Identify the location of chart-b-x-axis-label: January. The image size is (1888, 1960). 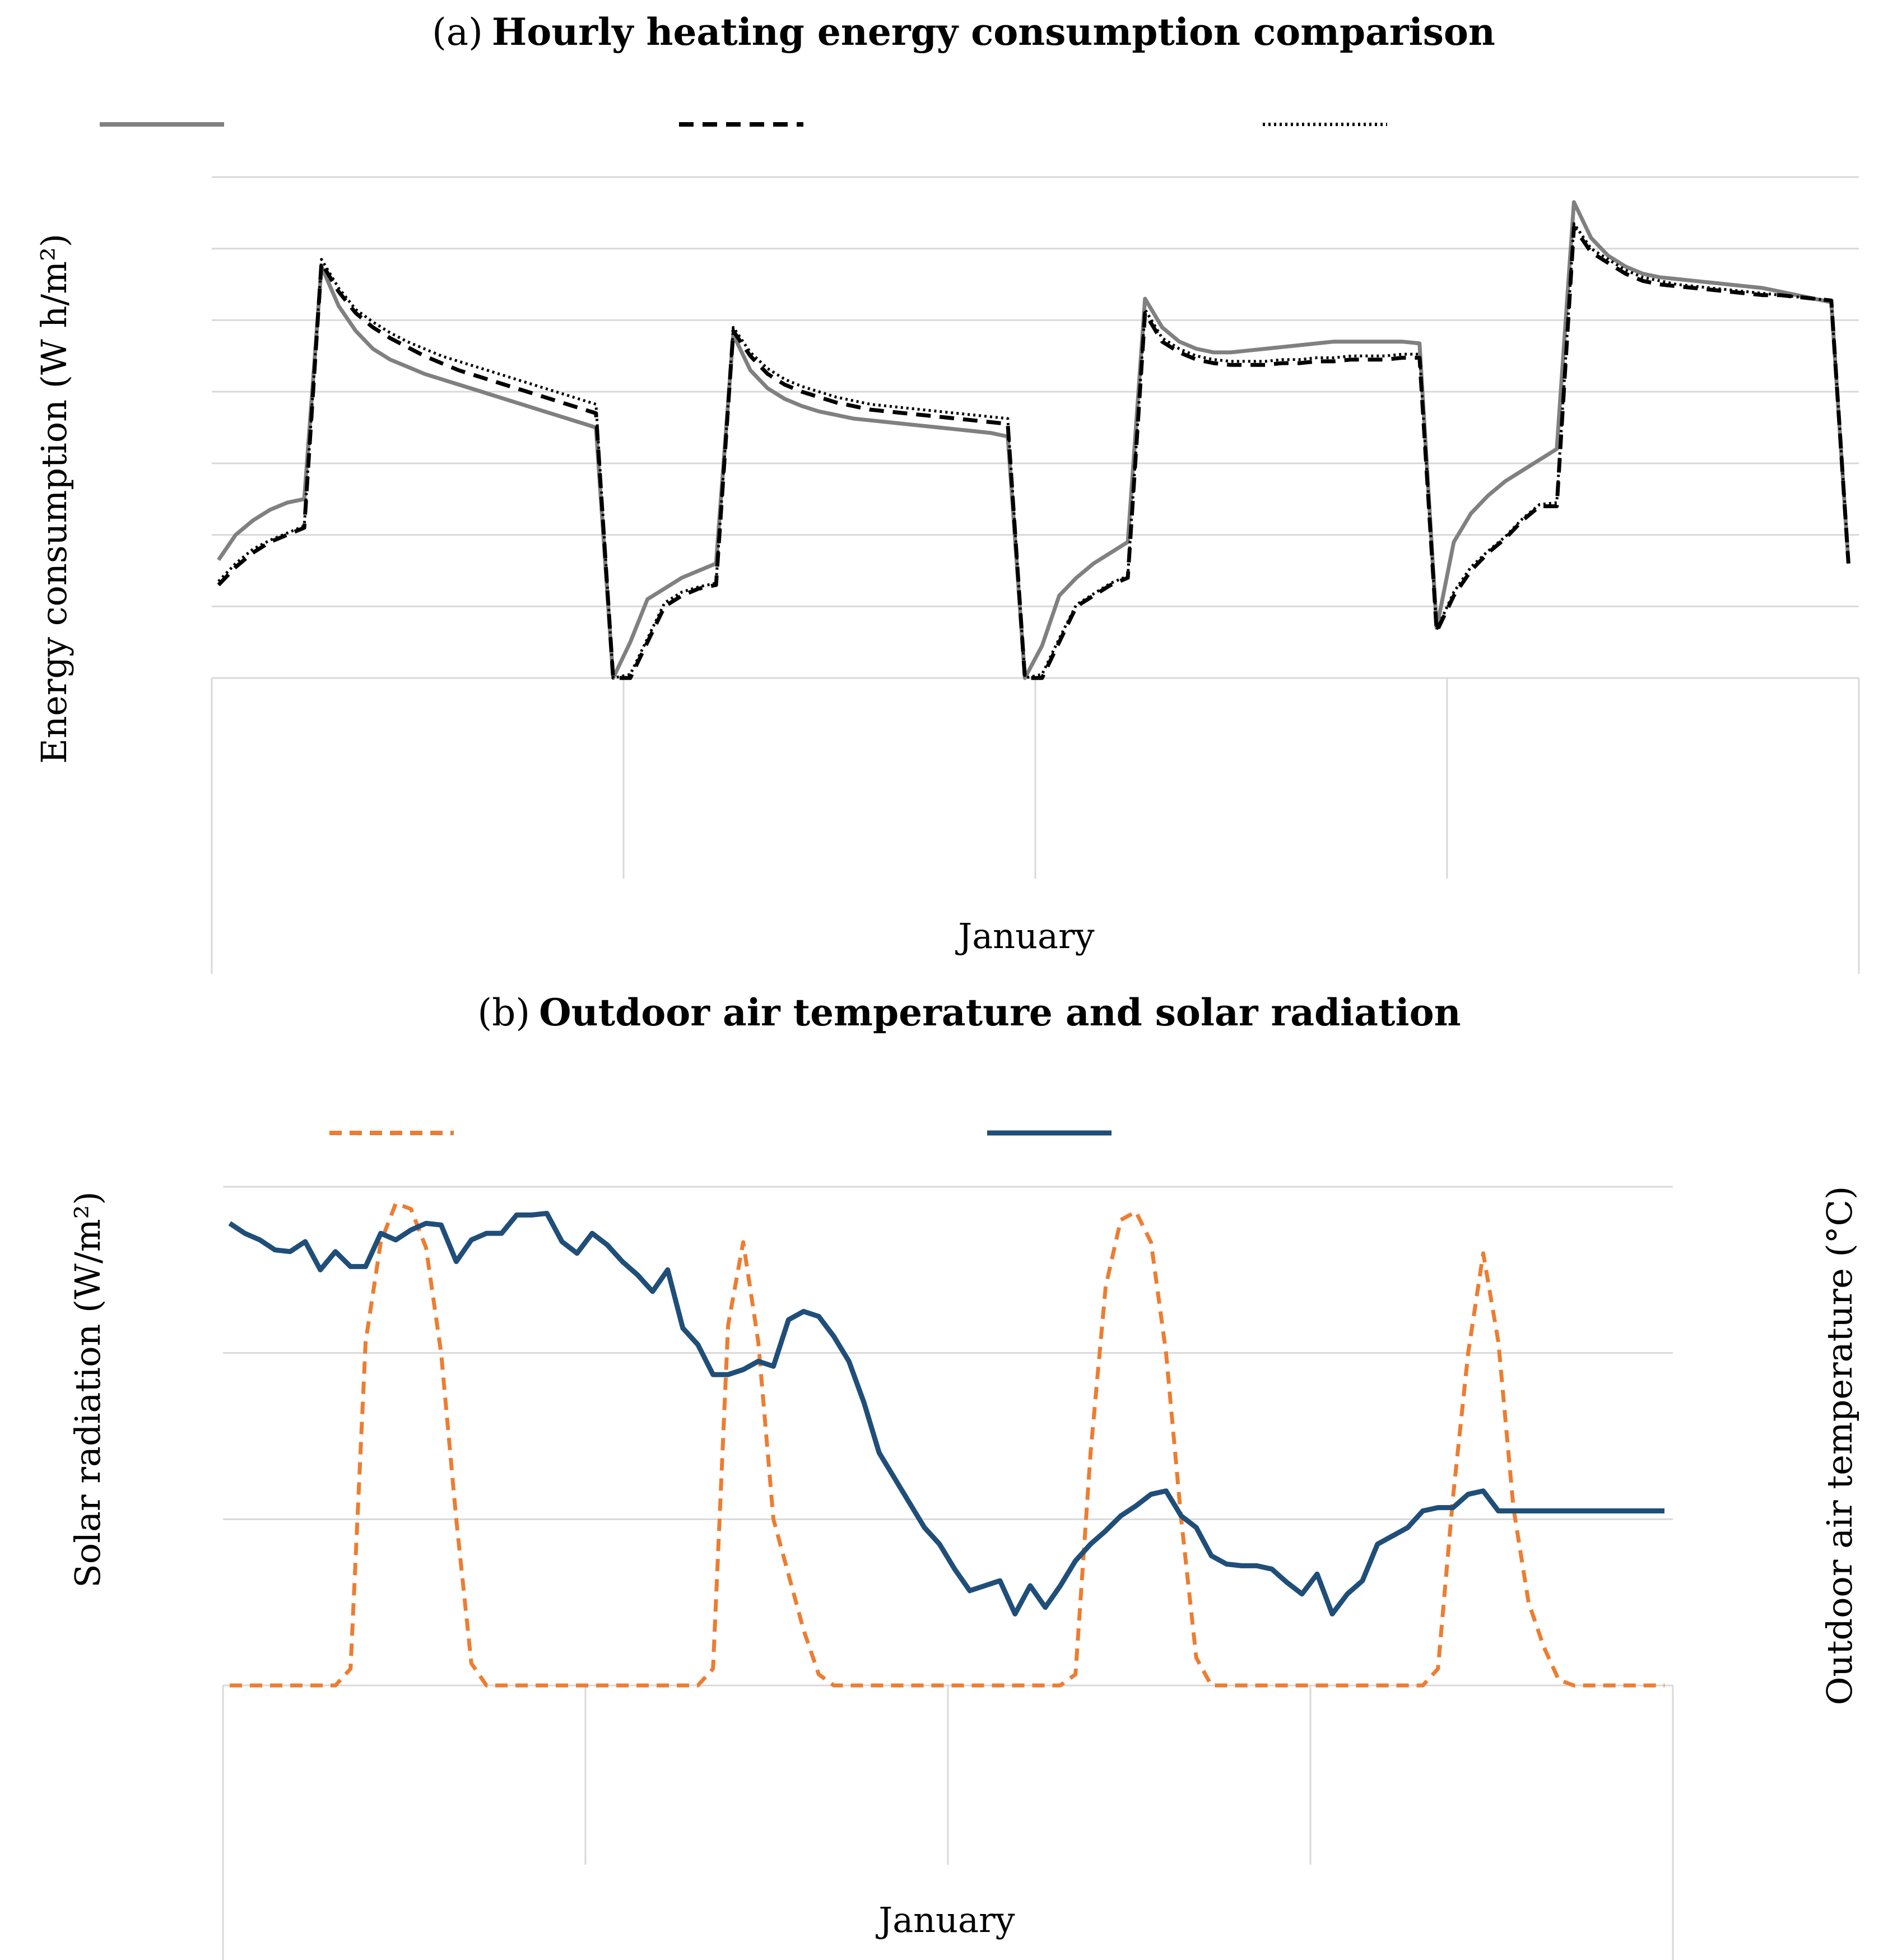
(945, 1919).